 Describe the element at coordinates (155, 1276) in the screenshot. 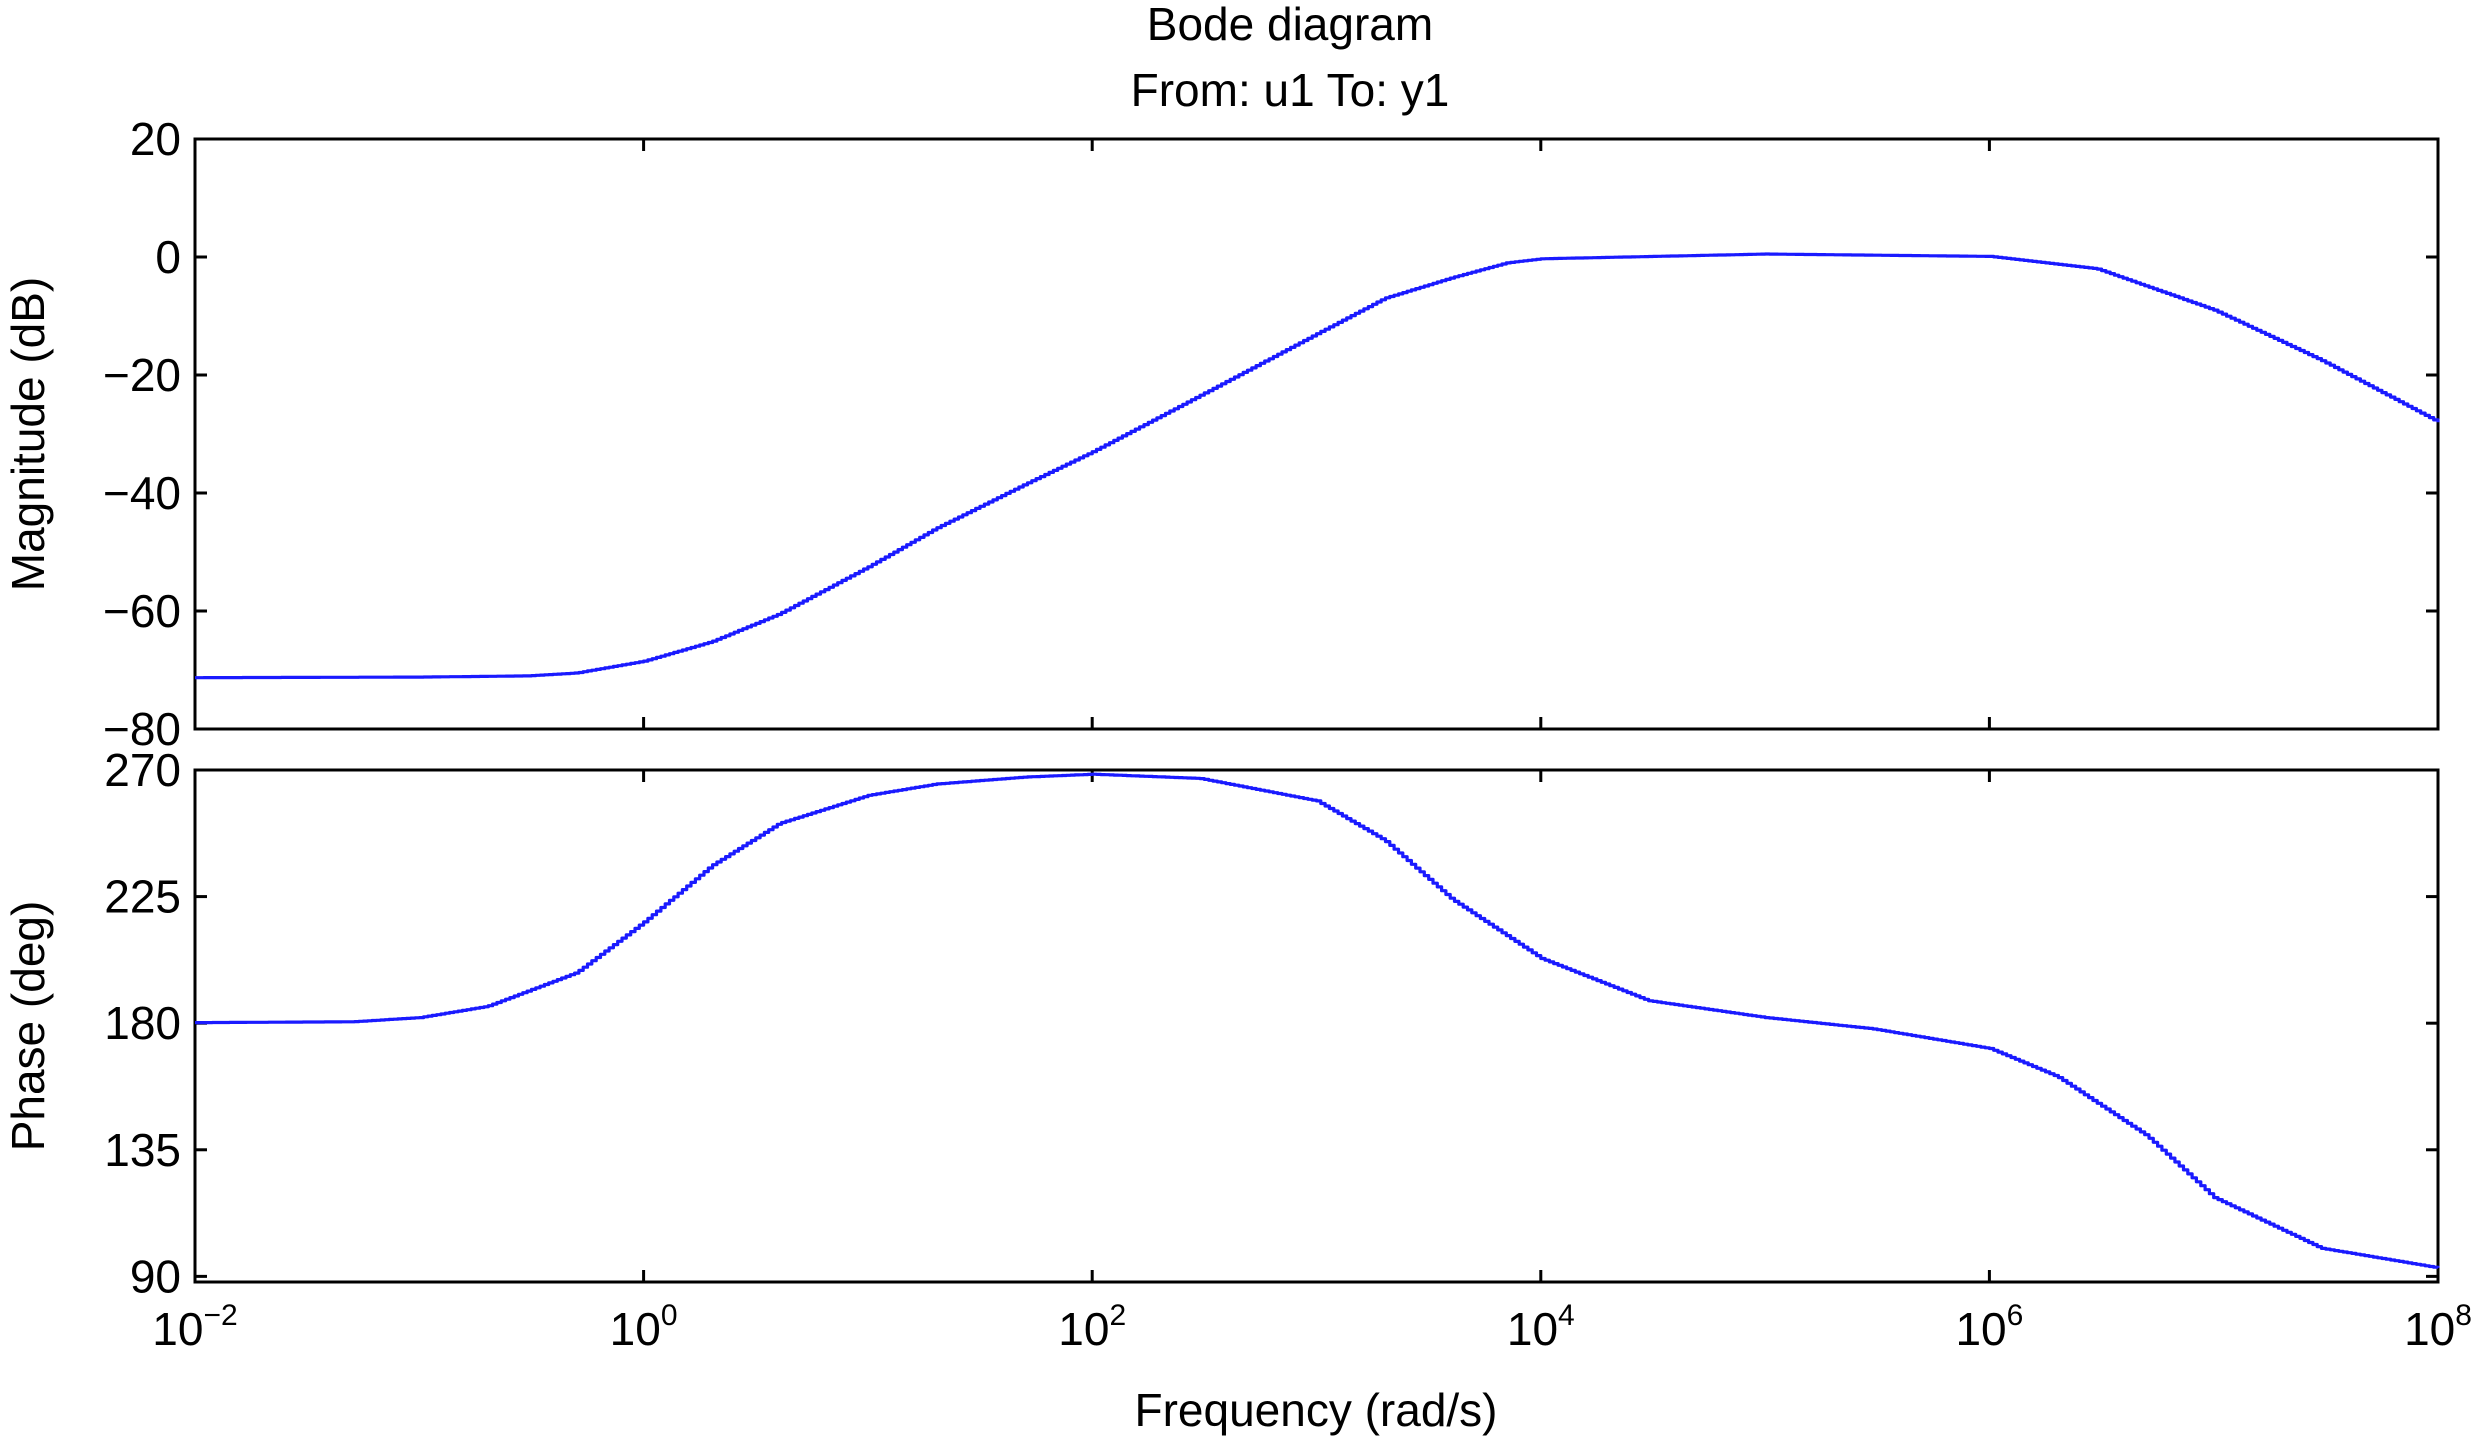

I see `phase-ytick-label: 90` at that location.